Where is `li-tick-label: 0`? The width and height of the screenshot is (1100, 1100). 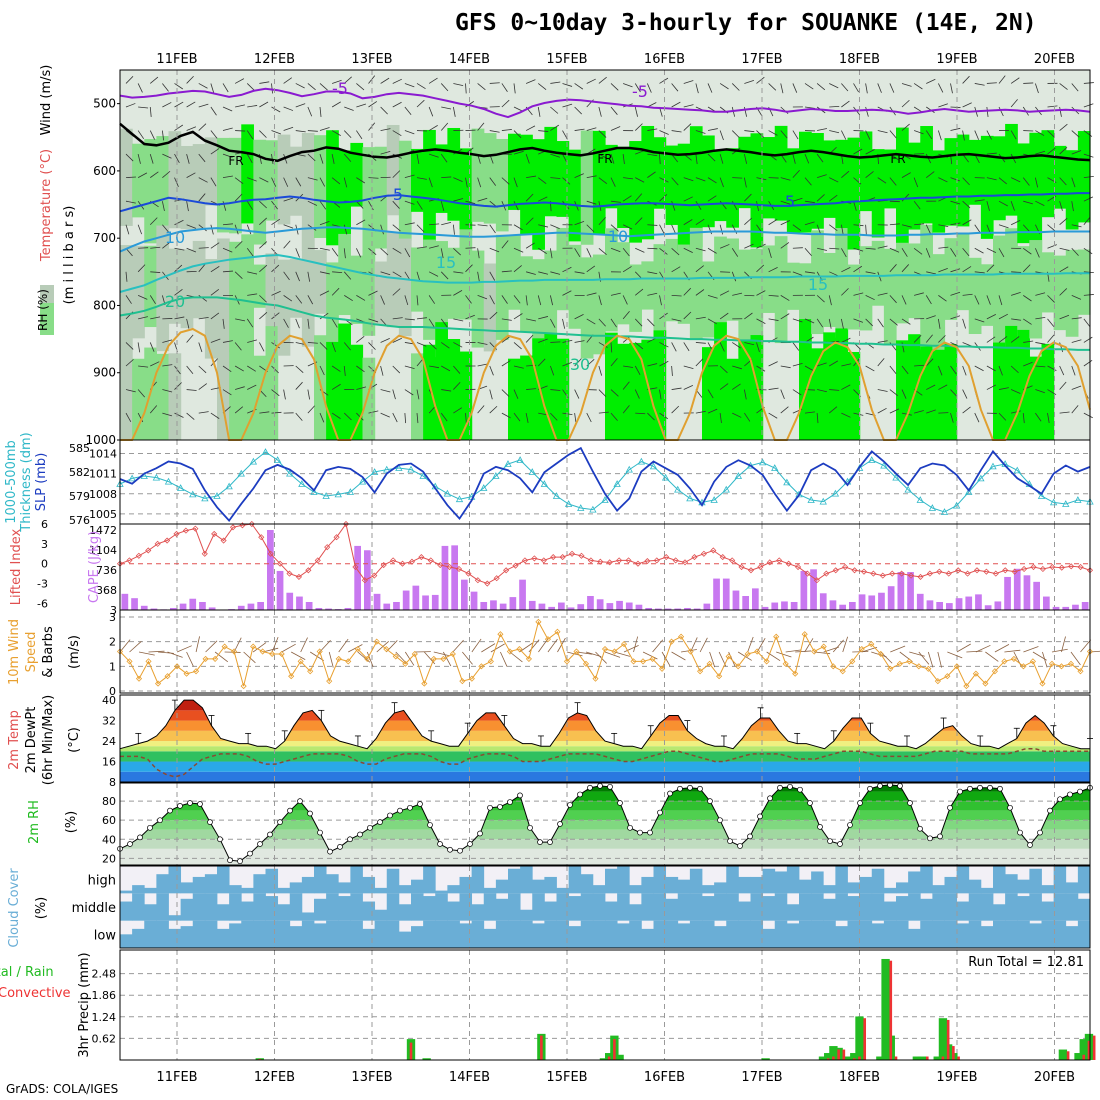
li-tick-label: 0 is located at coordinates (44, 564).